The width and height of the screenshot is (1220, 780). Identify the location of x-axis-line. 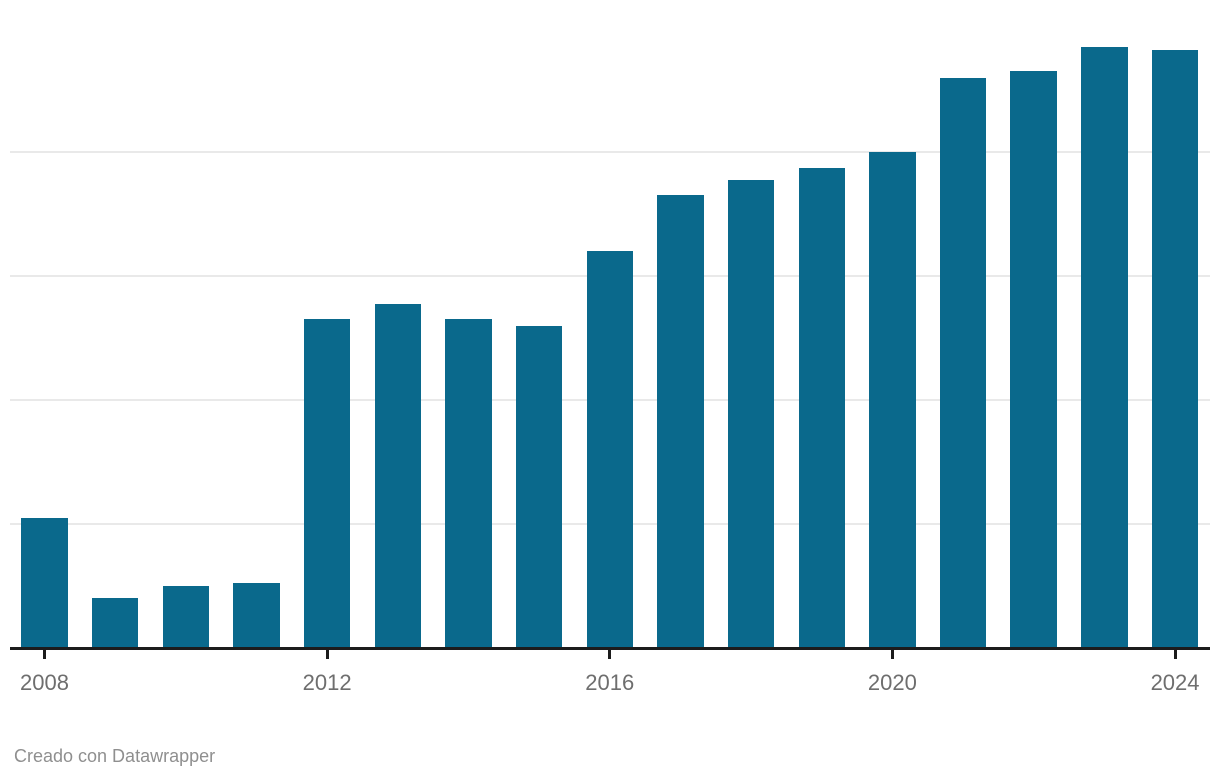
(610, 648).